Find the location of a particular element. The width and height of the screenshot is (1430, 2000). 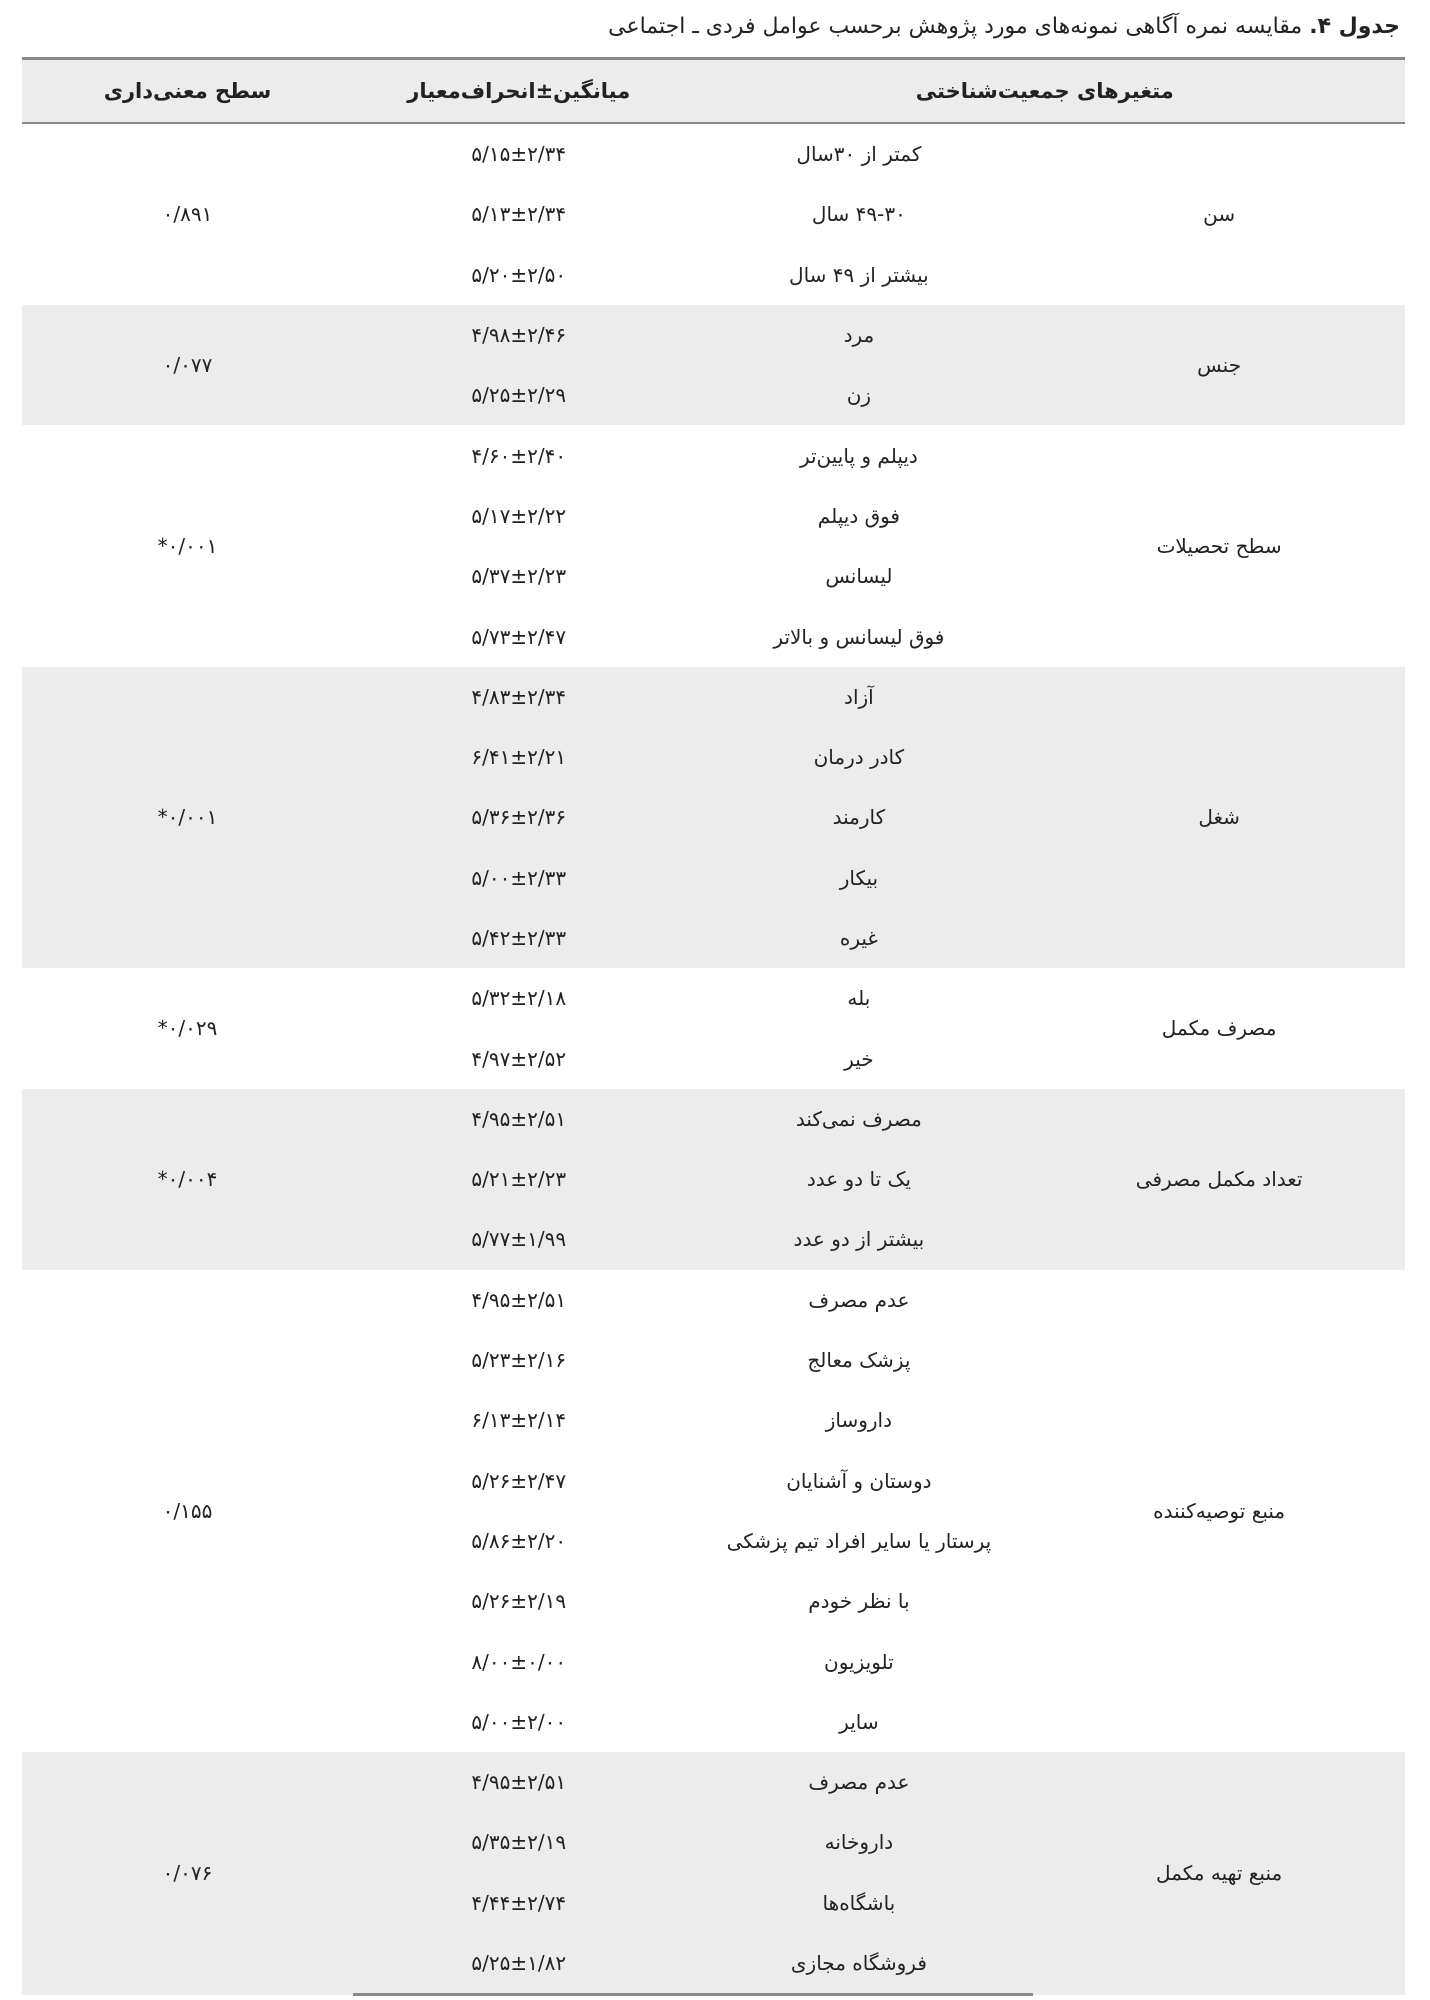

p-value: ۰/۰۷۷ is located at coordinates (187, 365).